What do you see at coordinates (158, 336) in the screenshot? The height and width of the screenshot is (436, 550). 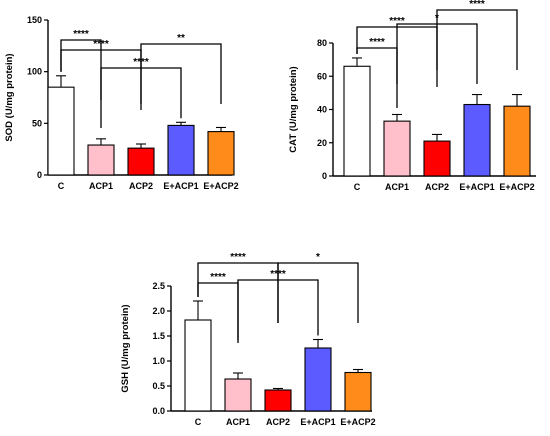 I see `y-tick-label: 1.5` at bounding box center [158, 336].